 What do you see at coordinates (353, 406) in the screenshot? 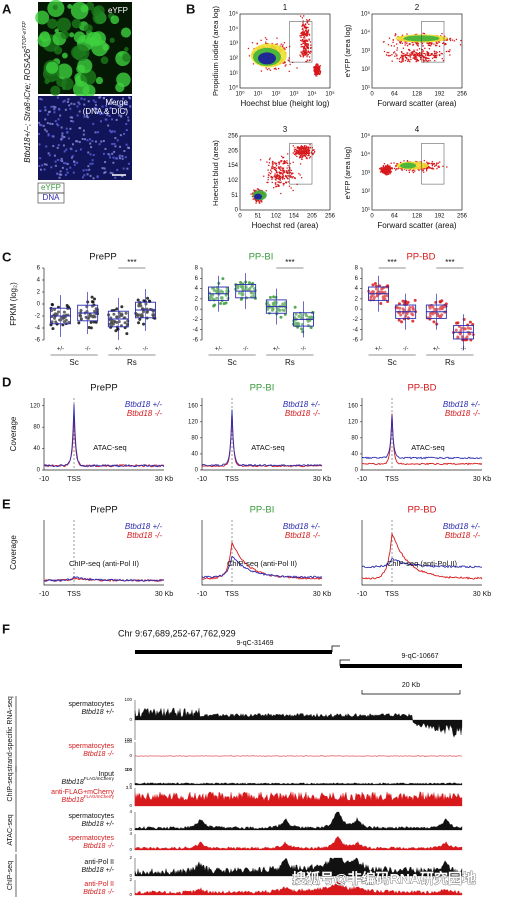
I see `y-tick-label: 160` at bounding box center [353, 406].